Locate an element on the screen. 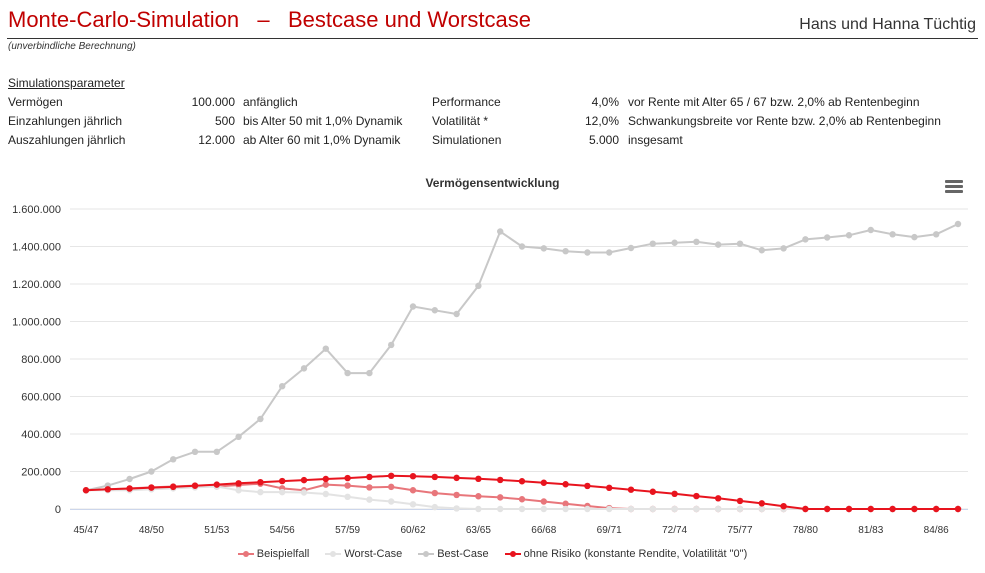 Image resolution: width=985 pixels, height=573 pixels. parameter-description: insgesamt is located at coordinates (655, 140).